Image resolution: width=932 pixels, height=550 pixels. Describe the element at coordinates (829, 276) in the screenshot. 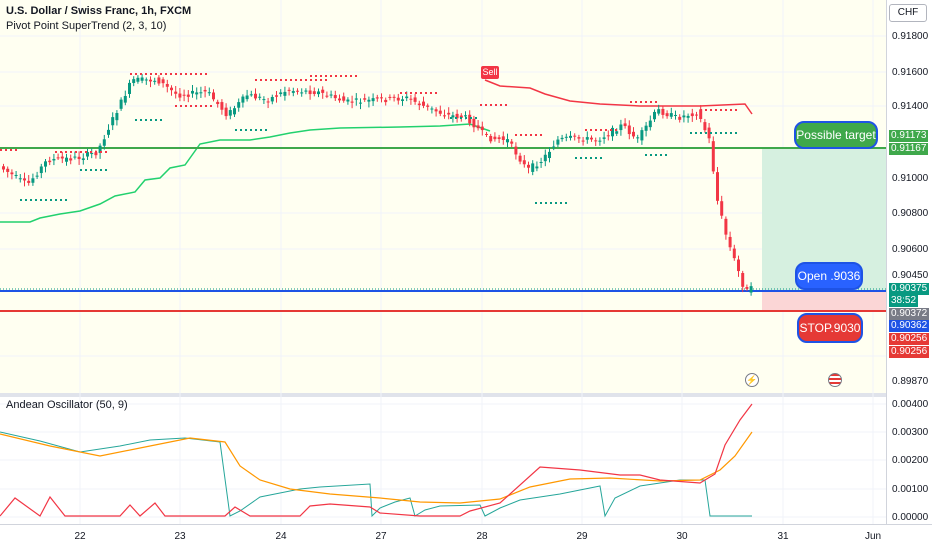

I see `open-label: Open .9036` at that location.